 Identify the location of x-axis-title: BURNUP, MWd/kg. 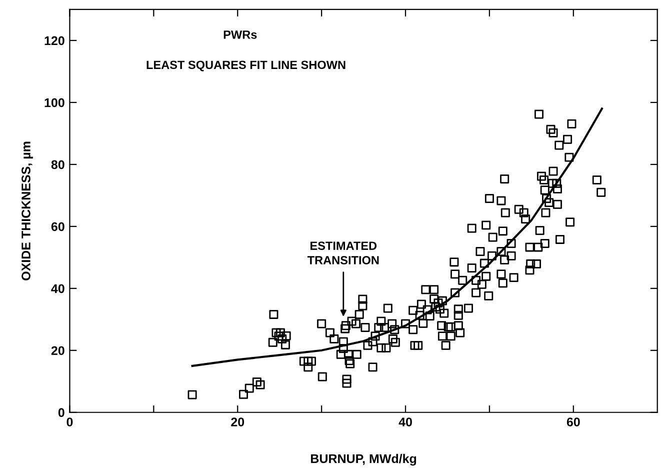
(363, 460).